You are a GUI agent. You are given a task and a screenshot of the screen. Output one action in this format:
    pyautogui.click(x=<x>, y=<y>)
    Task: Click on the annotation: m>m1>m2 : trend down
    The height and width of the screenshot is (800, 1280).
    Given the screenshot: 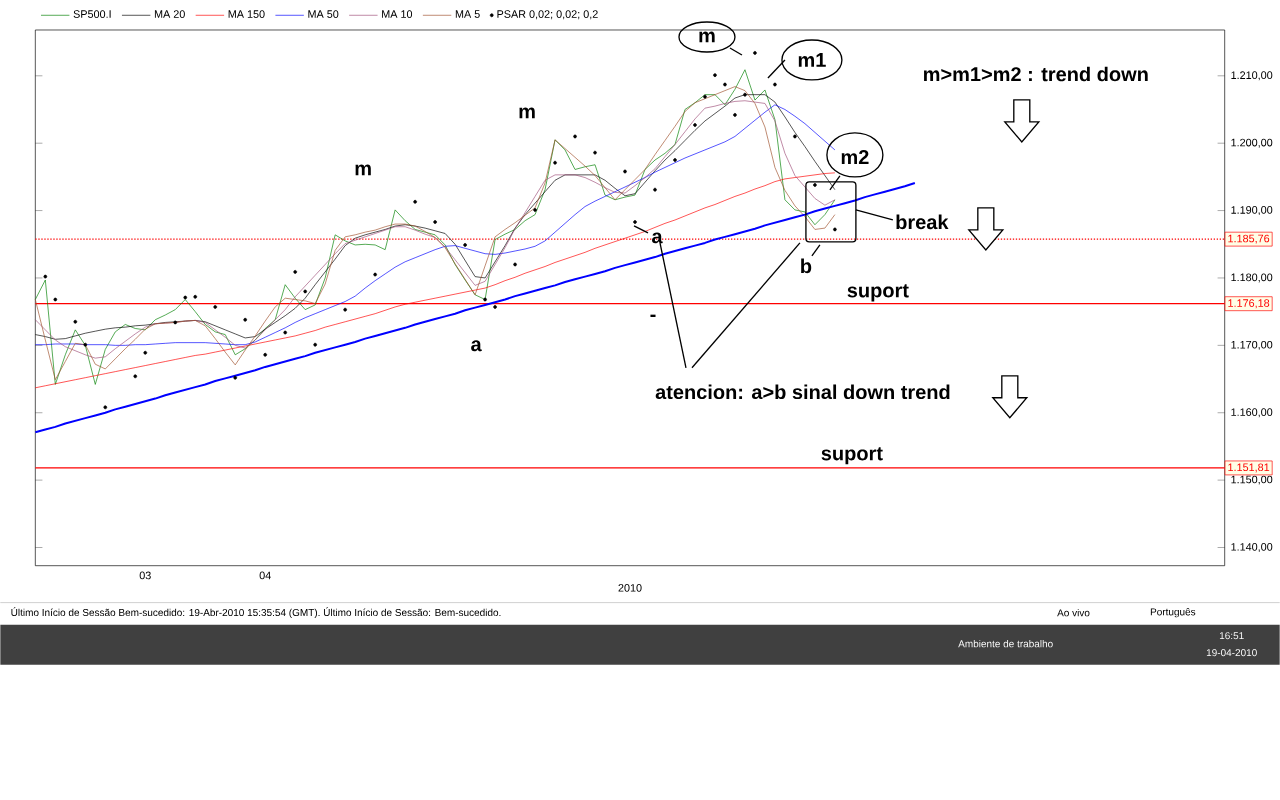 What is the action you would take?
    pyautogui.click(x=1035, y=74)
    